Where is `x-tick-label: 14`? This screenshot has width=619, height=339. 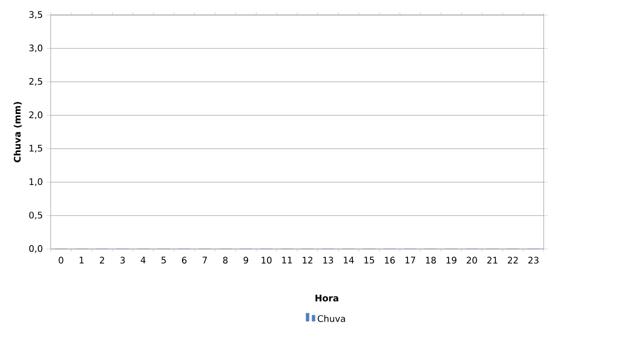
x-tick-label: 14 is located at coordinates (349, 260).